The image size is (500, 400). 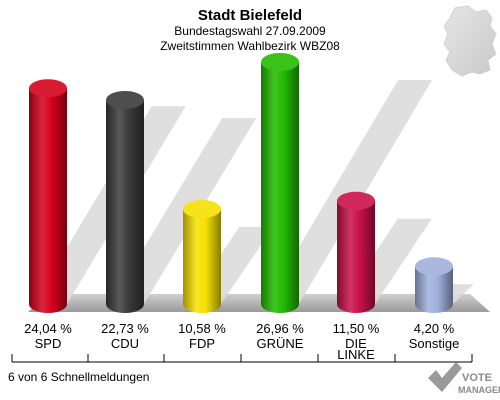 I want to click on category-bracket, so click(x=242, y=358).